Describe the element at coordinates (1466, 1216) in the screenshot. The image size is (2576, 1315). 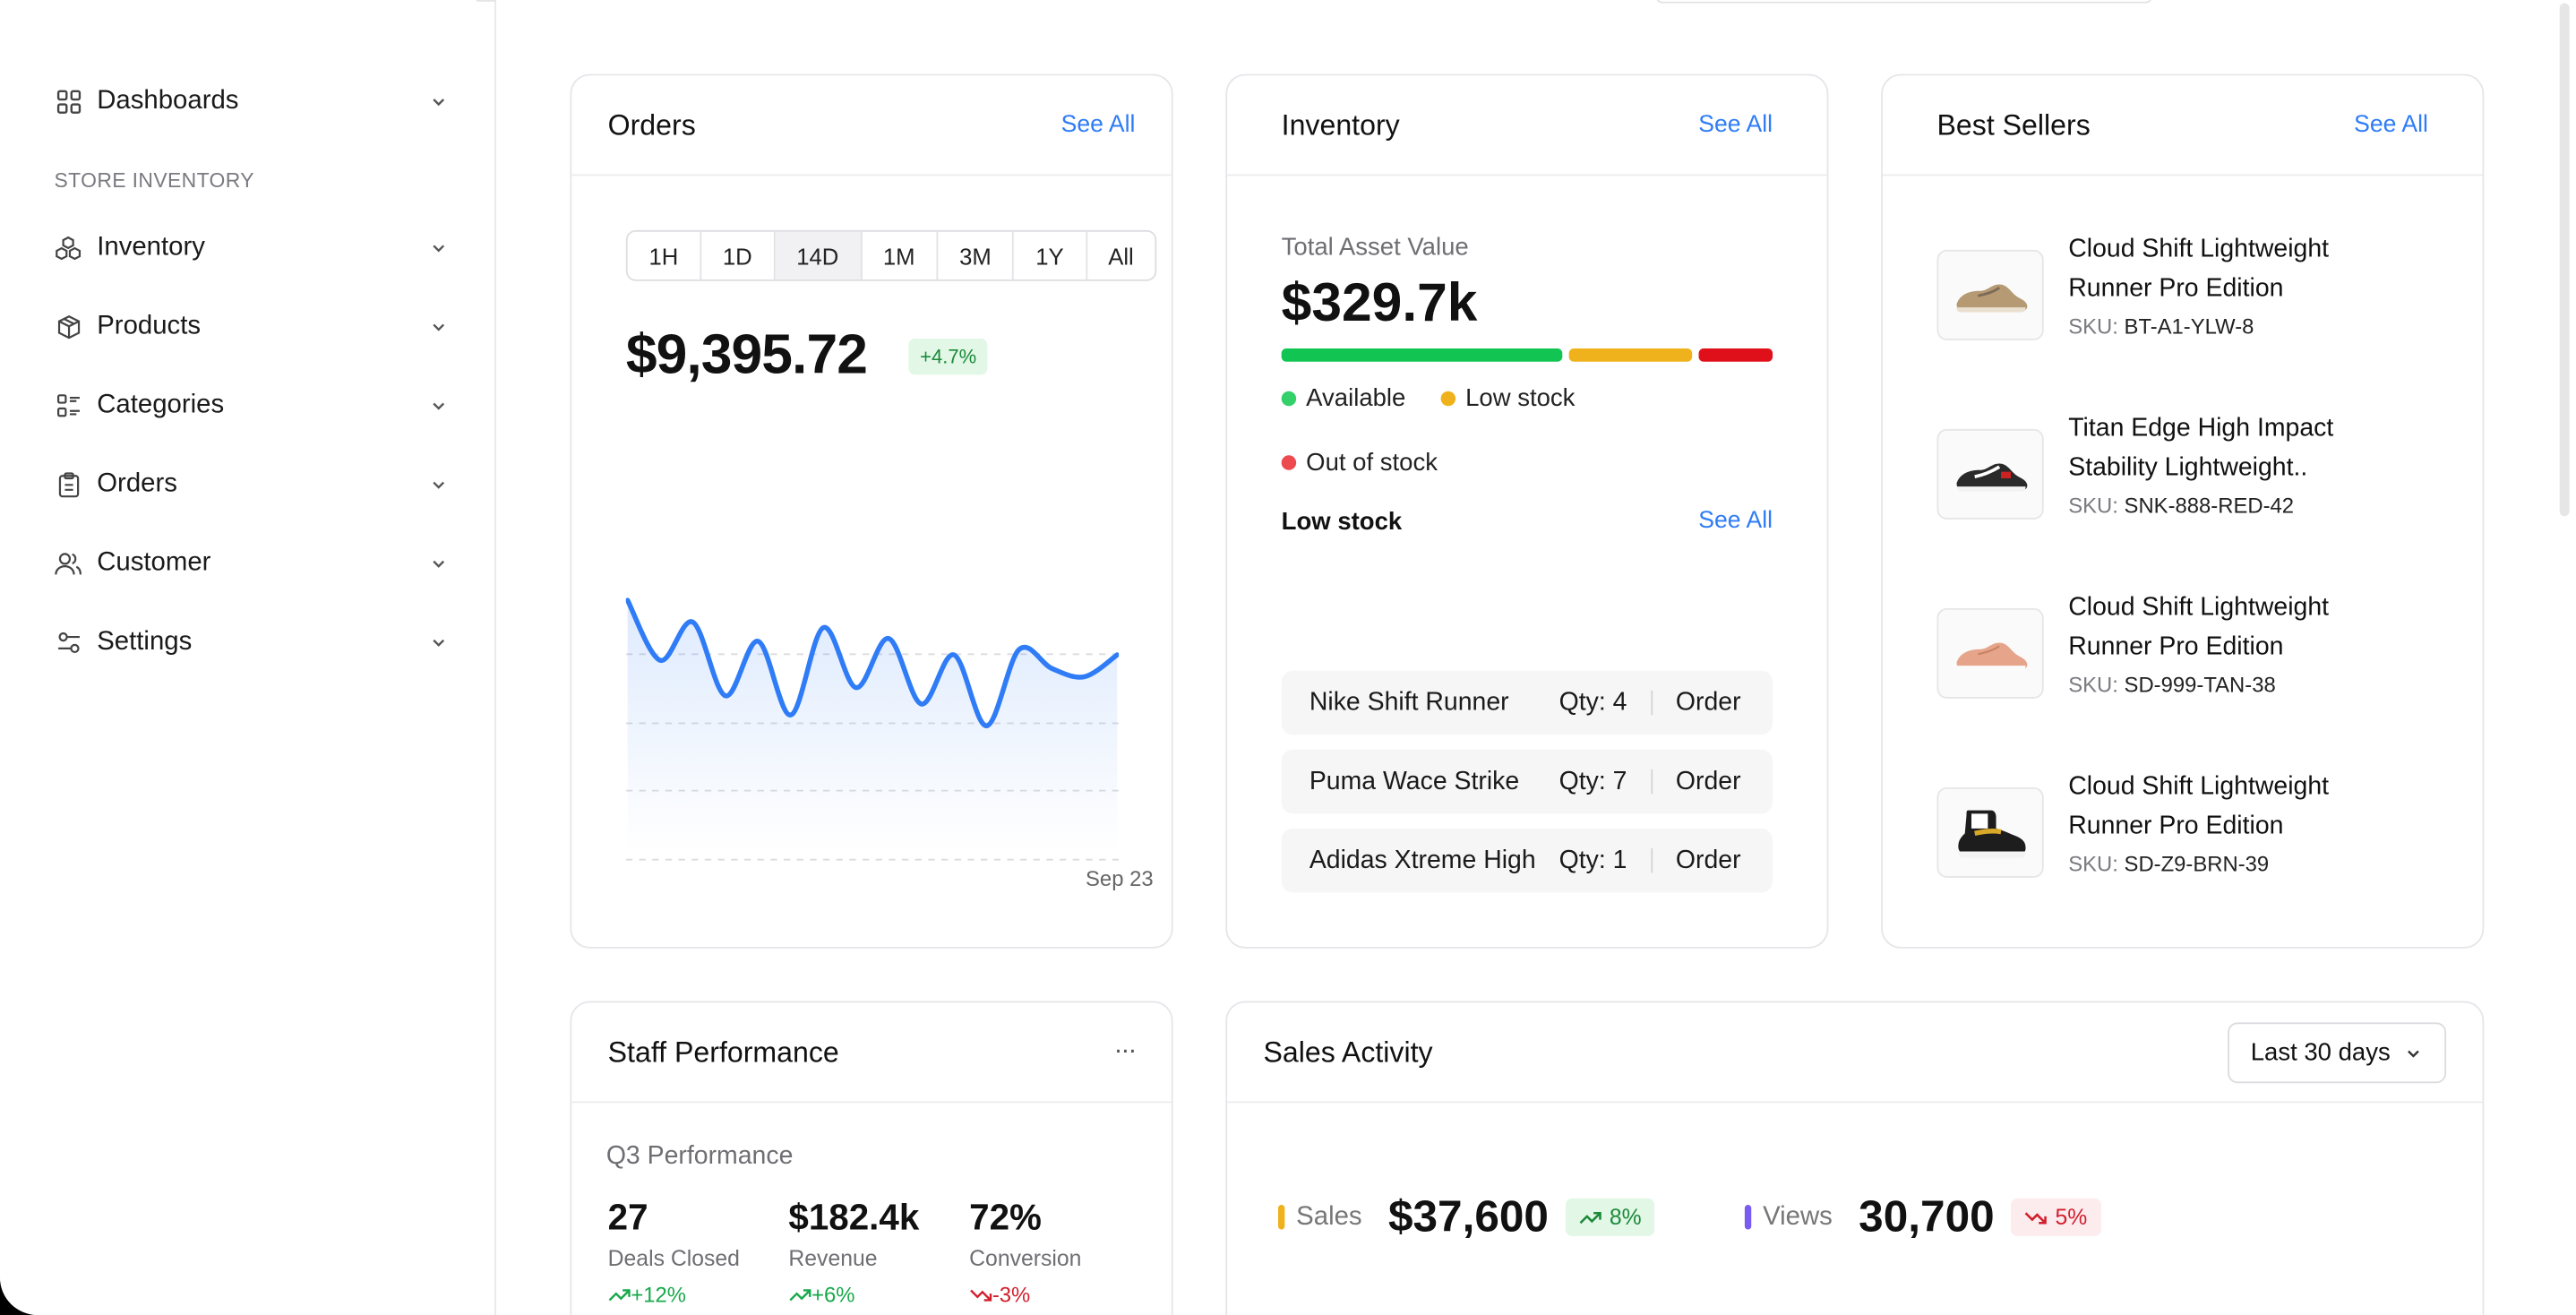
I see `sales-metric: Sales $37,600 8%` at that location.